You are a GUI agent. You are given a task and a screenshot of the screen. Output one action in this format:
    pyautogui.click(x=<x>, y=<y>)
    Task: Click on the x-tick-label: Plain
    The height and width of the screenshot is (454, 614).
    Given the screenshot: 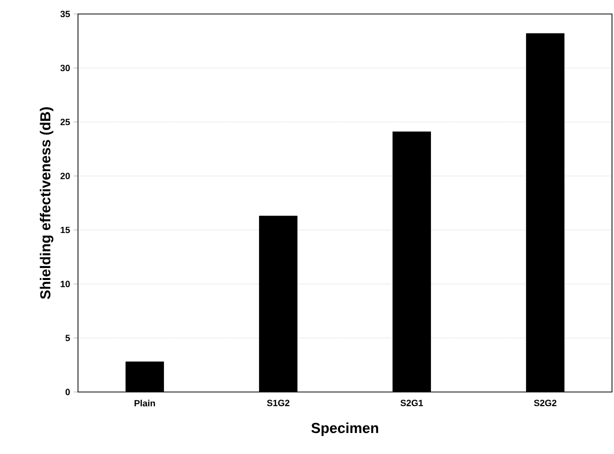 What is the action you would take?
    pyautogui.click(x=144, y=403)
    